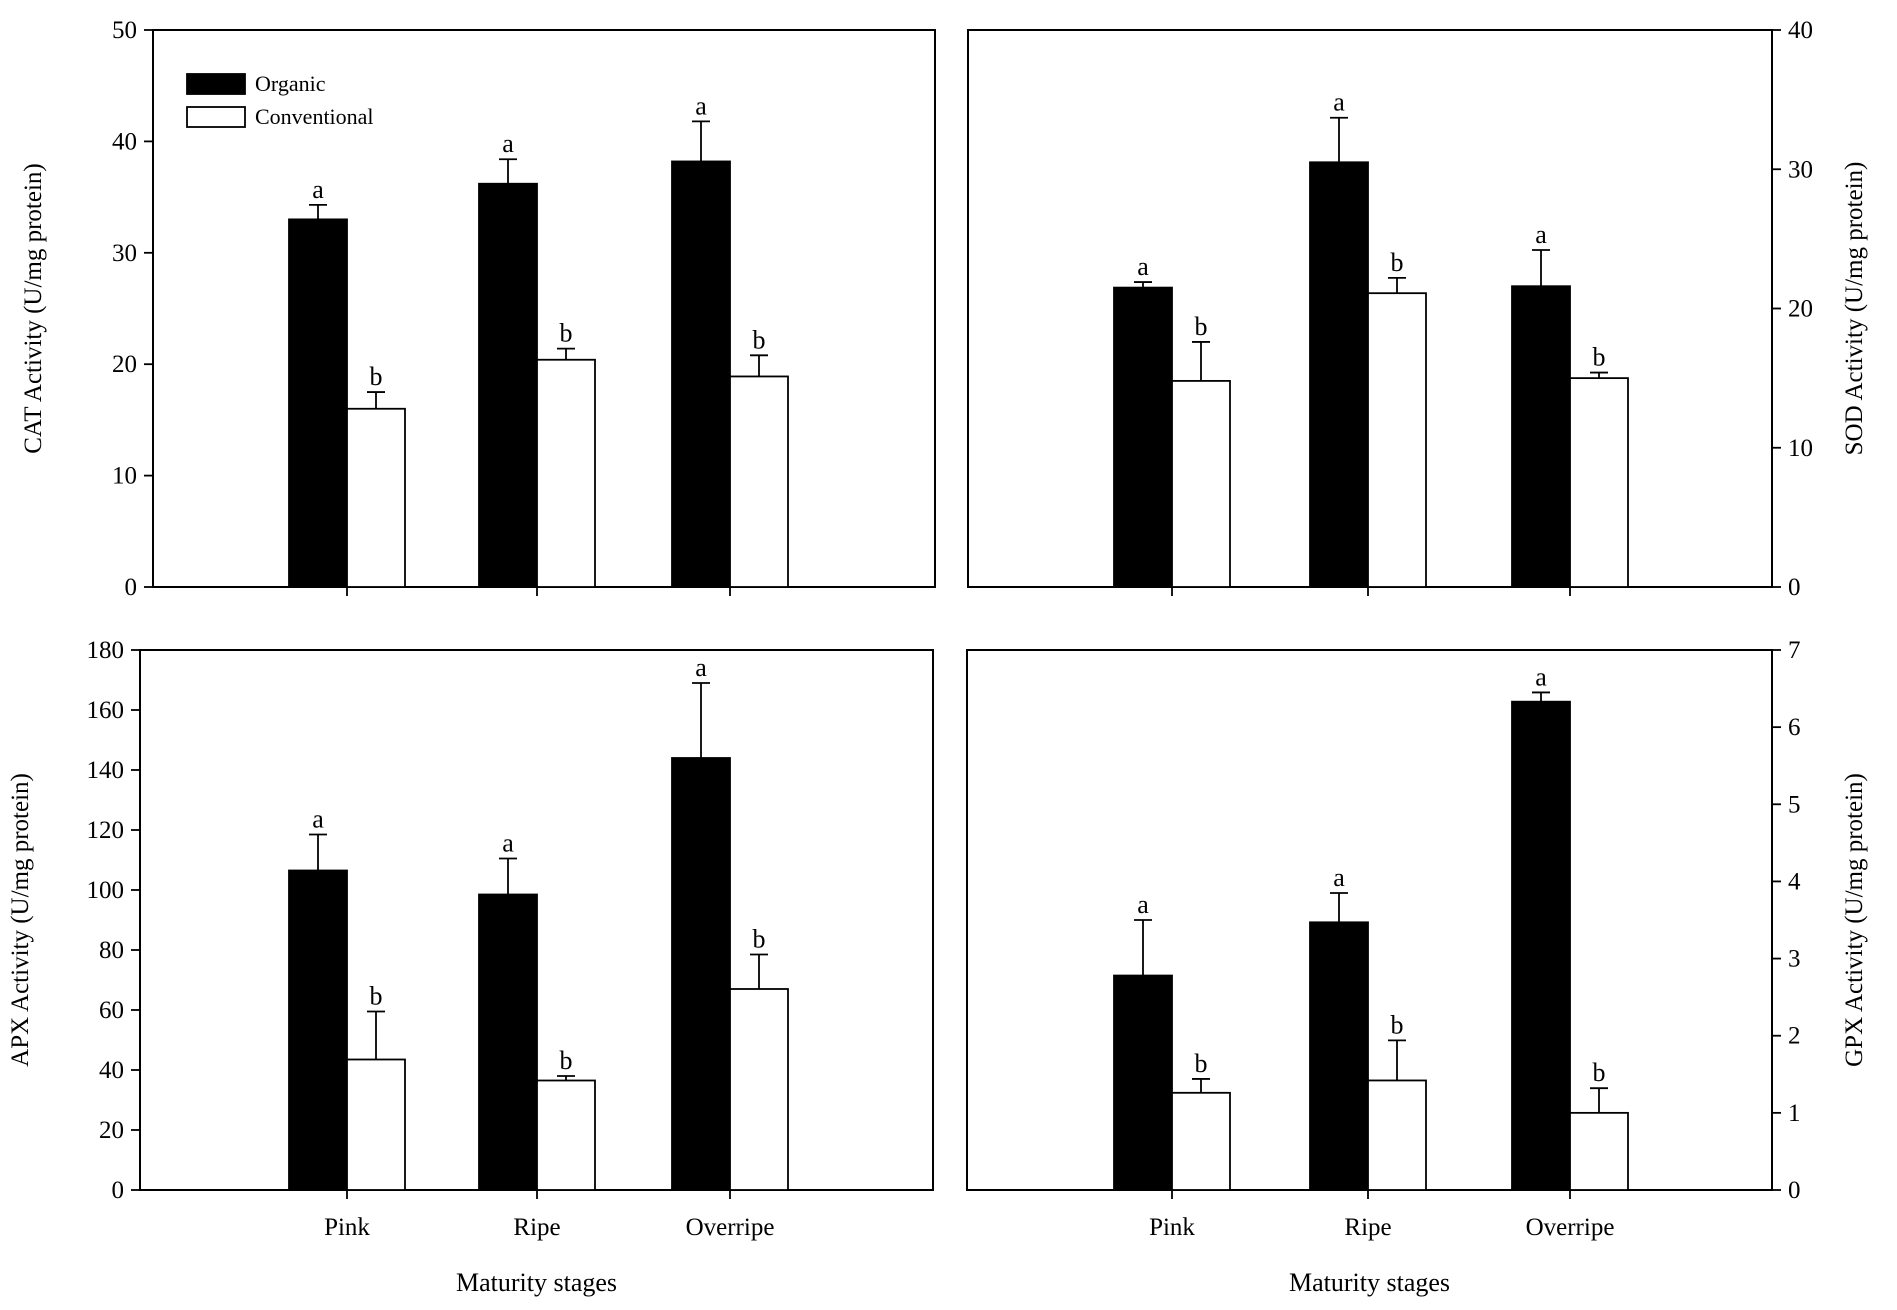  I want to click on y-tick-label: 5, so click(1794, 804).